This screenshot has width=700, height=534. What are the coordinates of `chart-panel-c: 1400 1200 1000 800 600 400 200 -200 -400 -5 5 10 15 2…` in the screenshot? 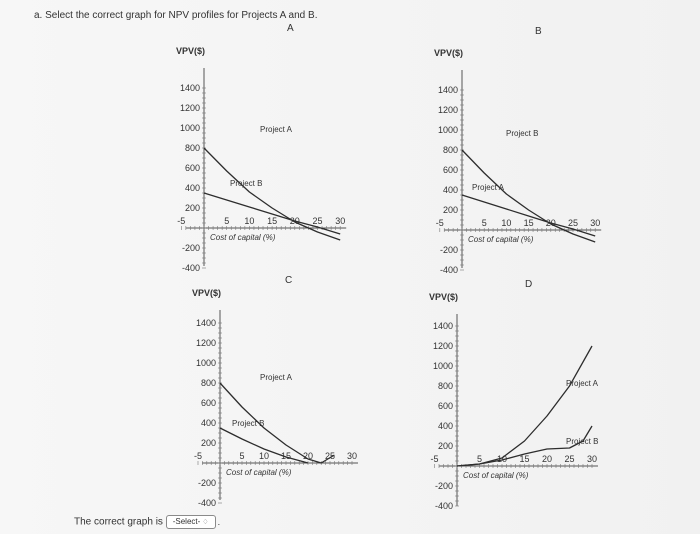 It's located at (284, 398).